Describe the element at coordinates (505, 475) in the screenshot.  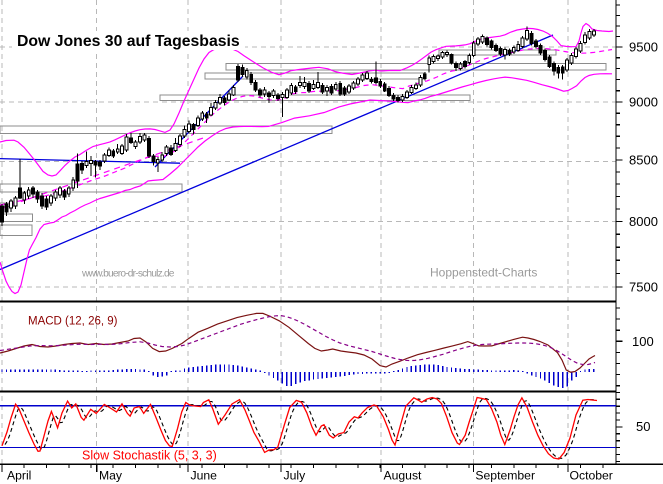
I see `svg-text: September` at that location.